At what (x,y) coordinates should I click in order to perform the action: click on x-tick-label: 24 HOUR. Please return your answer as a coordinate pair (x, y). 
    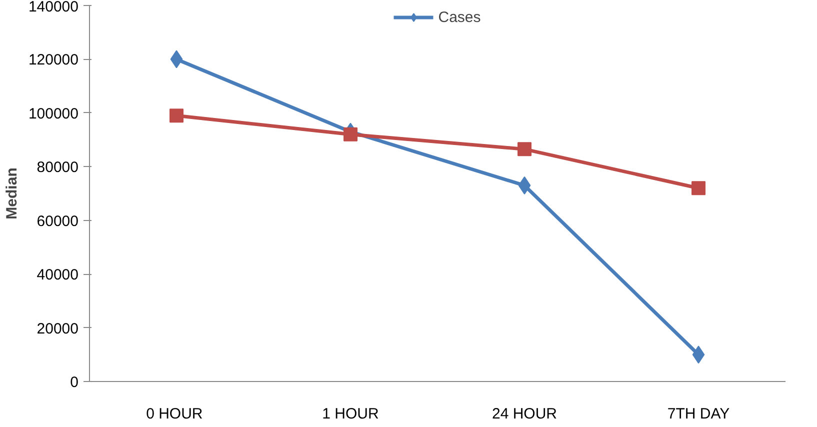
    Looking at the image, I should click on (525, 414).